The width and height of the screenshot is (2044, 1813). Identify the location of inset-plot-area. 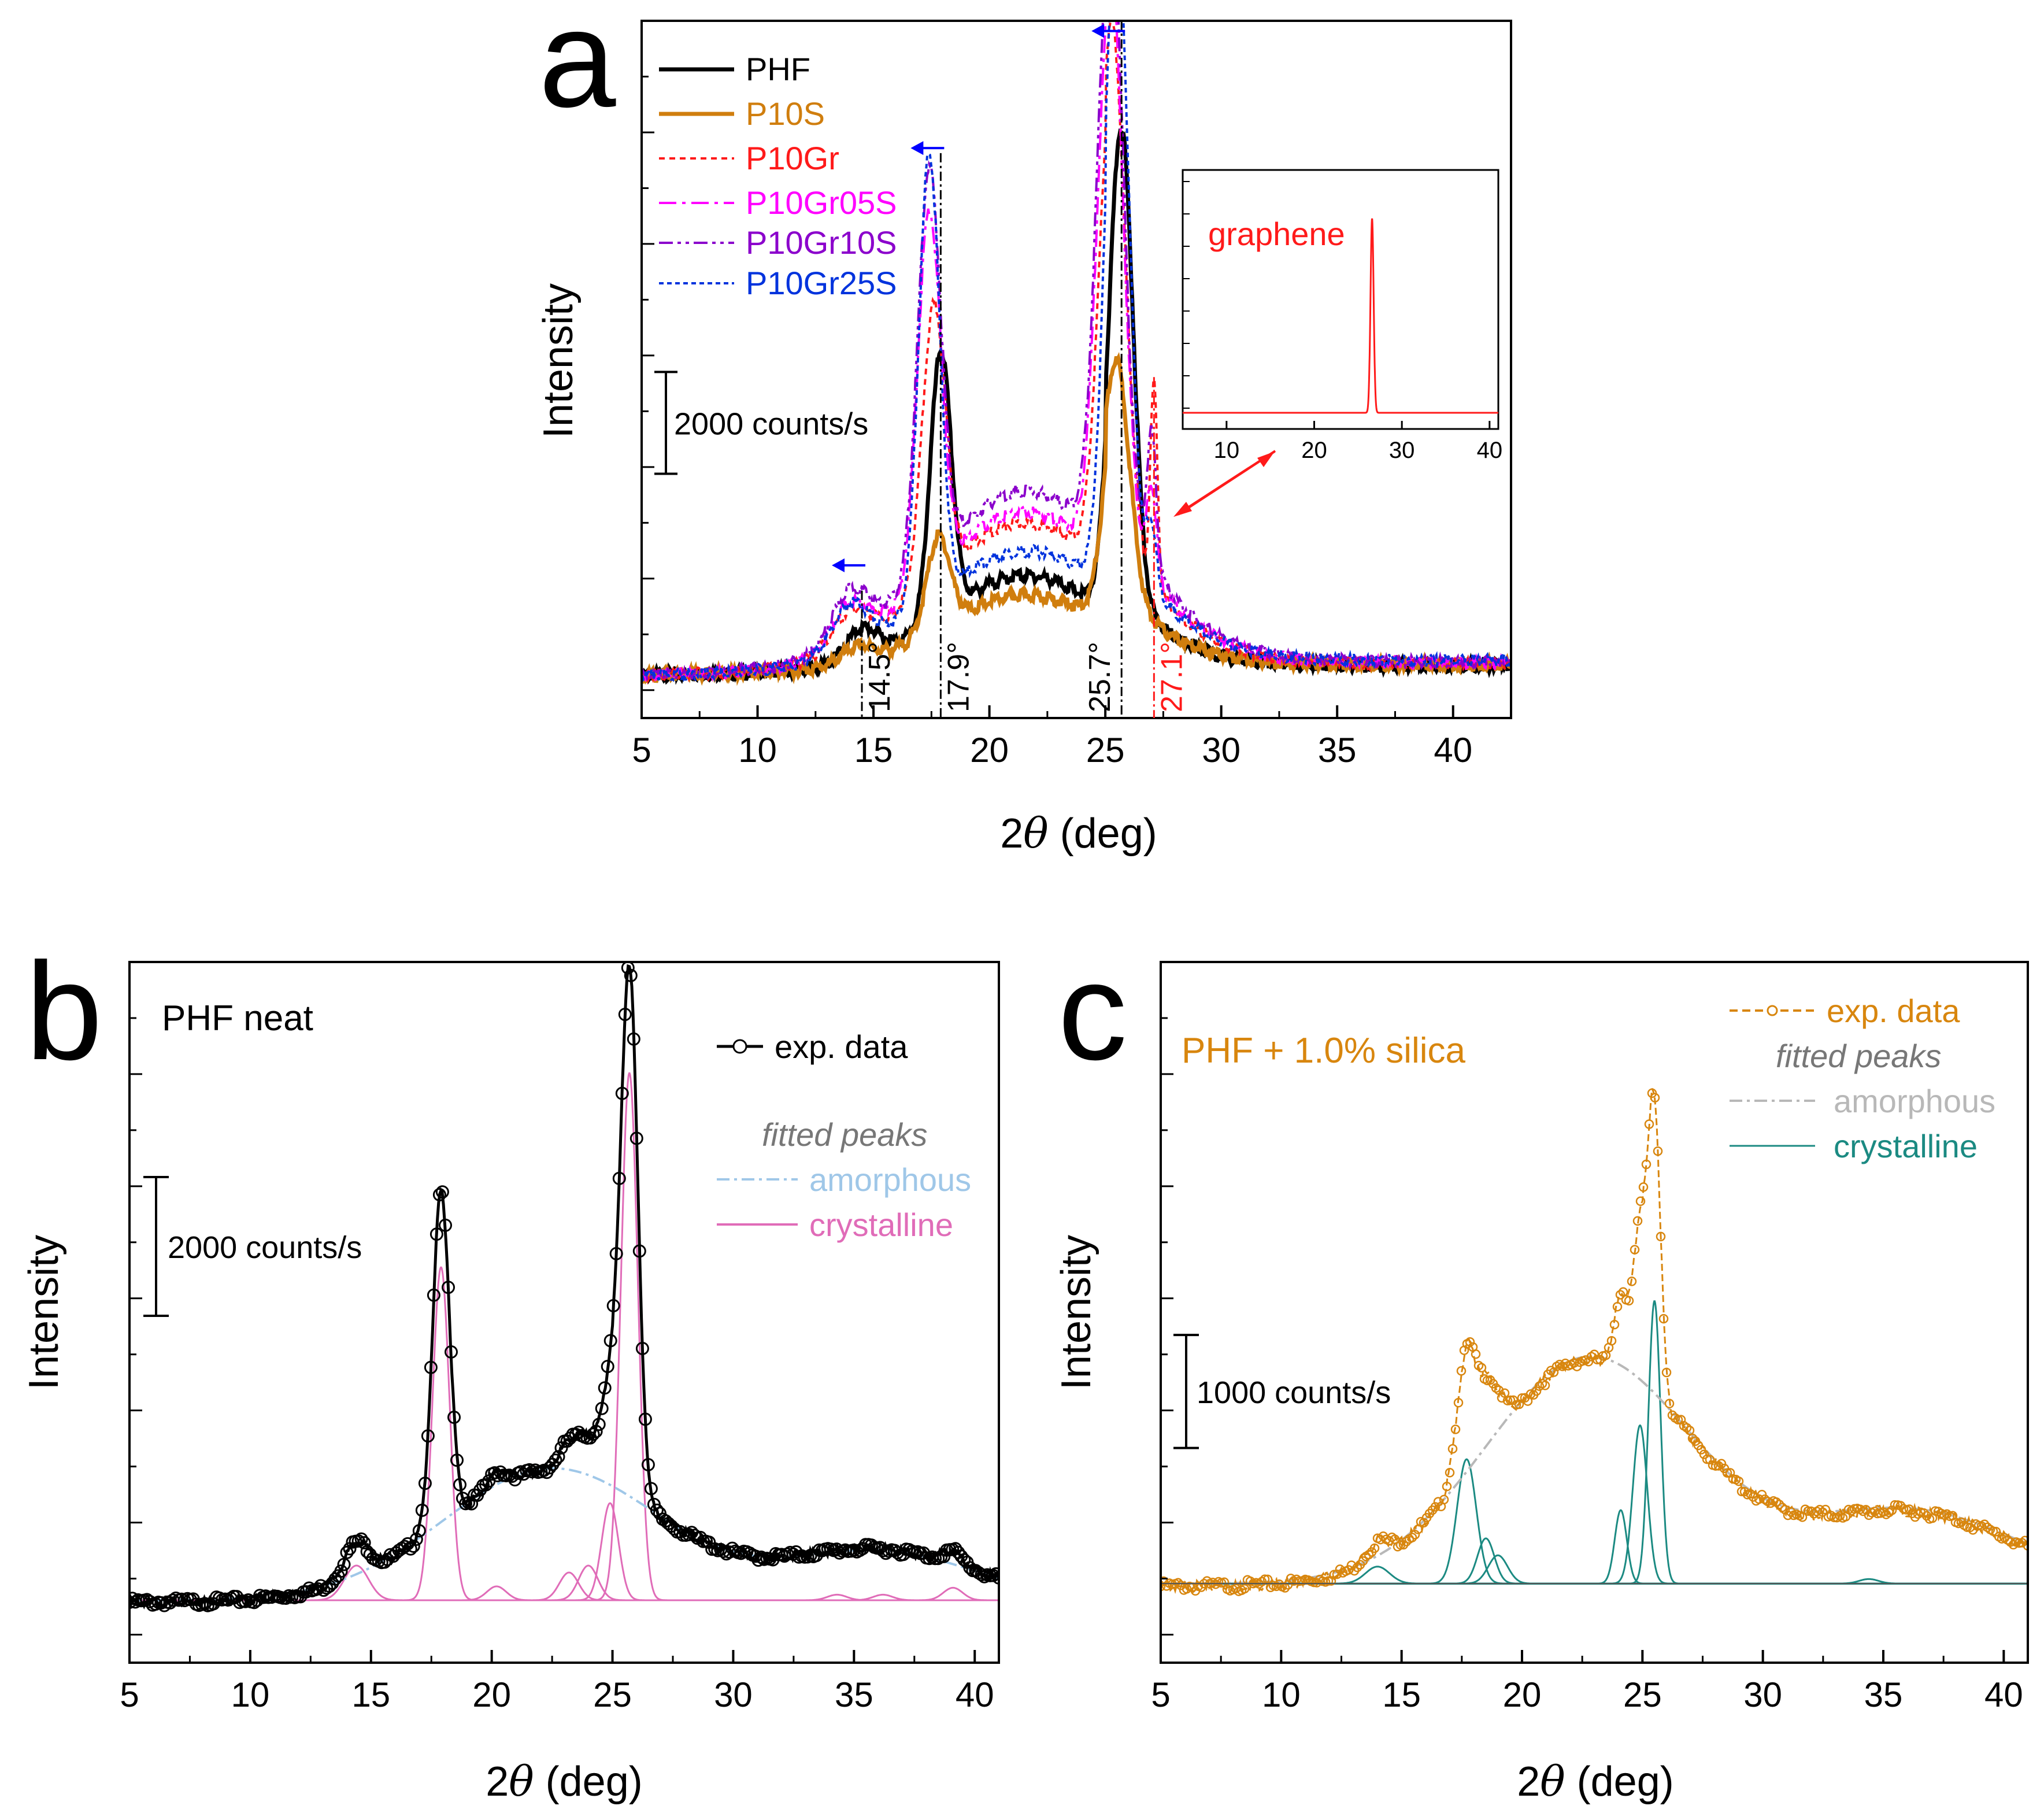
(1340, 316).